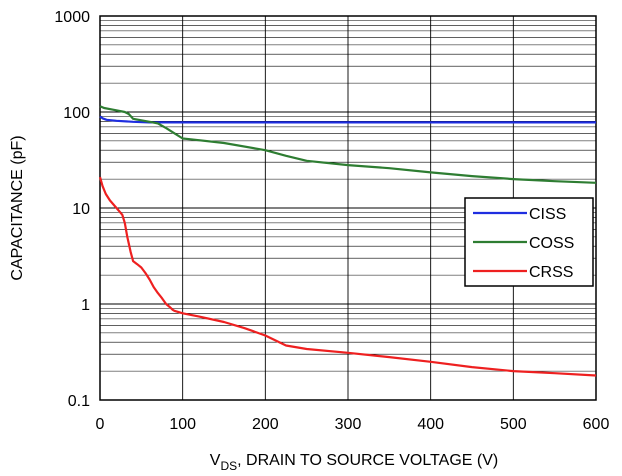 This screenshot has height=476, width=622. What do you see at coordinates (72, 17) in the screenshot?
I see `y-tick-label: 1000` at bounding box center [72, 17].